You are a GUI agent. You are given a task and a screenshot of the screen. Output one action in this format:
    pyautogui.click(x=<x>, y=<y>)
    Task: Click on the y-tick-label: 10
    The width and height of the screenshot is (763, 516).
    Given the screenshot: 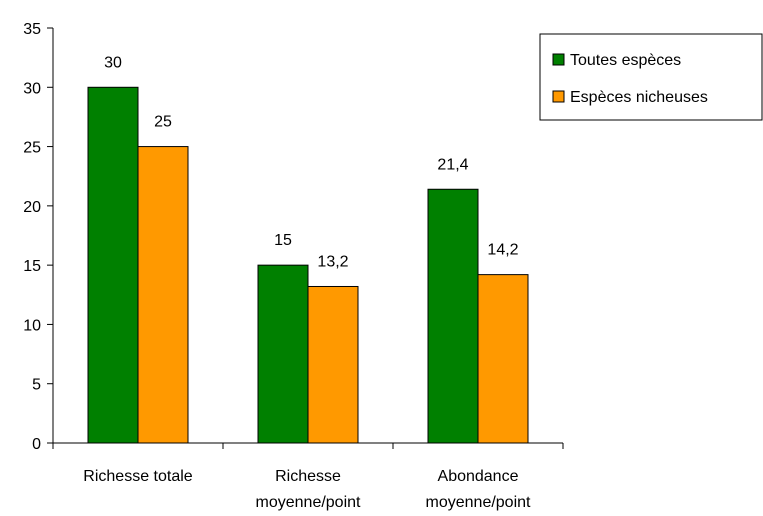 What is the action you would take?
    pyautogui.click(x=32, y=325)
    